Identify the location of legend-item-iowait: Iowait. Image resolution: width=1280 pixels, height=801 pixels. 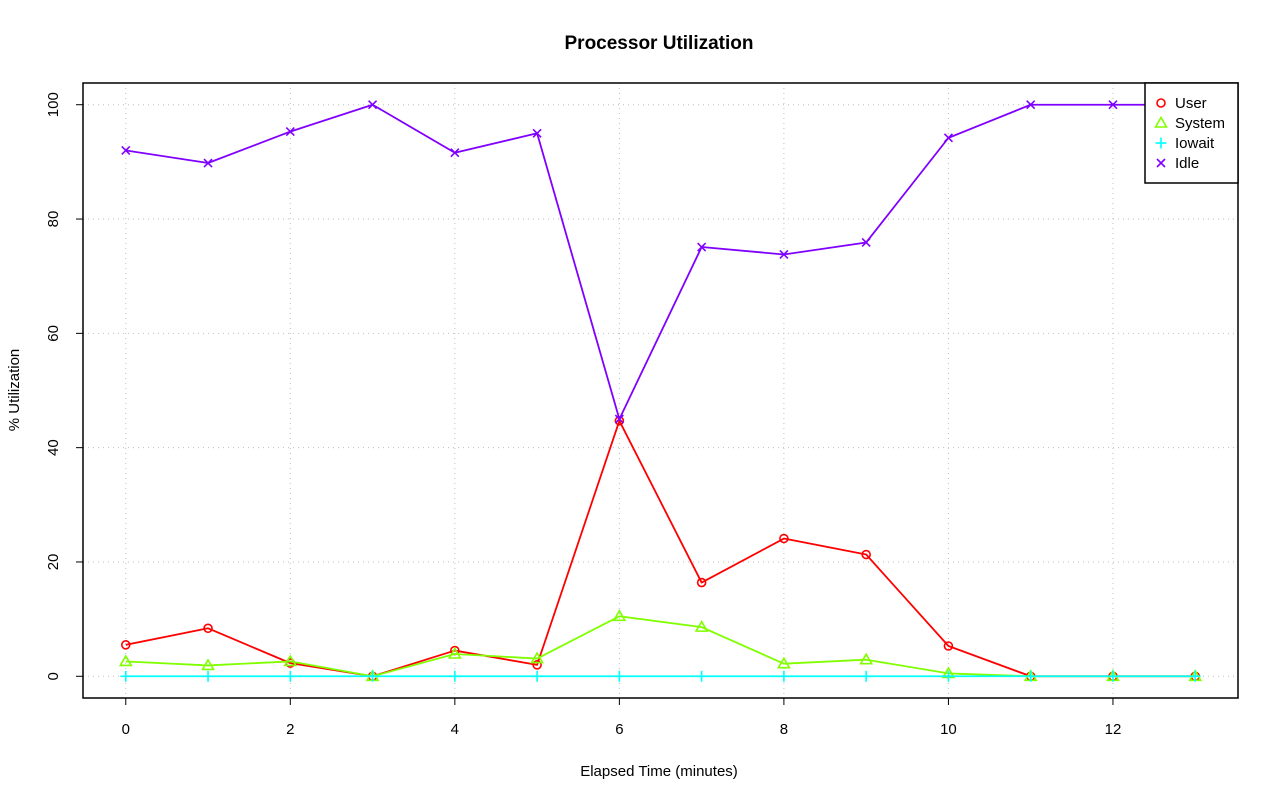
(1185, 143).